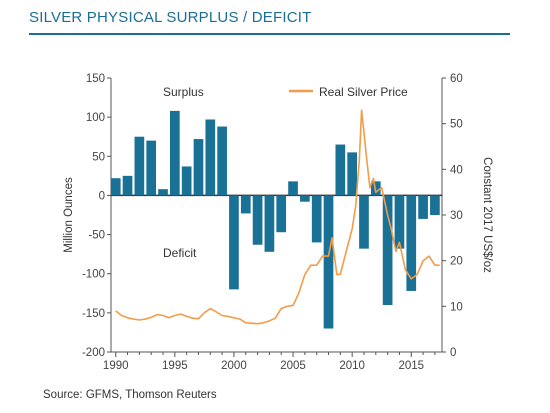 The image size is (550, 413). I want to click on right-tick-label: 50, so click(456, 125).